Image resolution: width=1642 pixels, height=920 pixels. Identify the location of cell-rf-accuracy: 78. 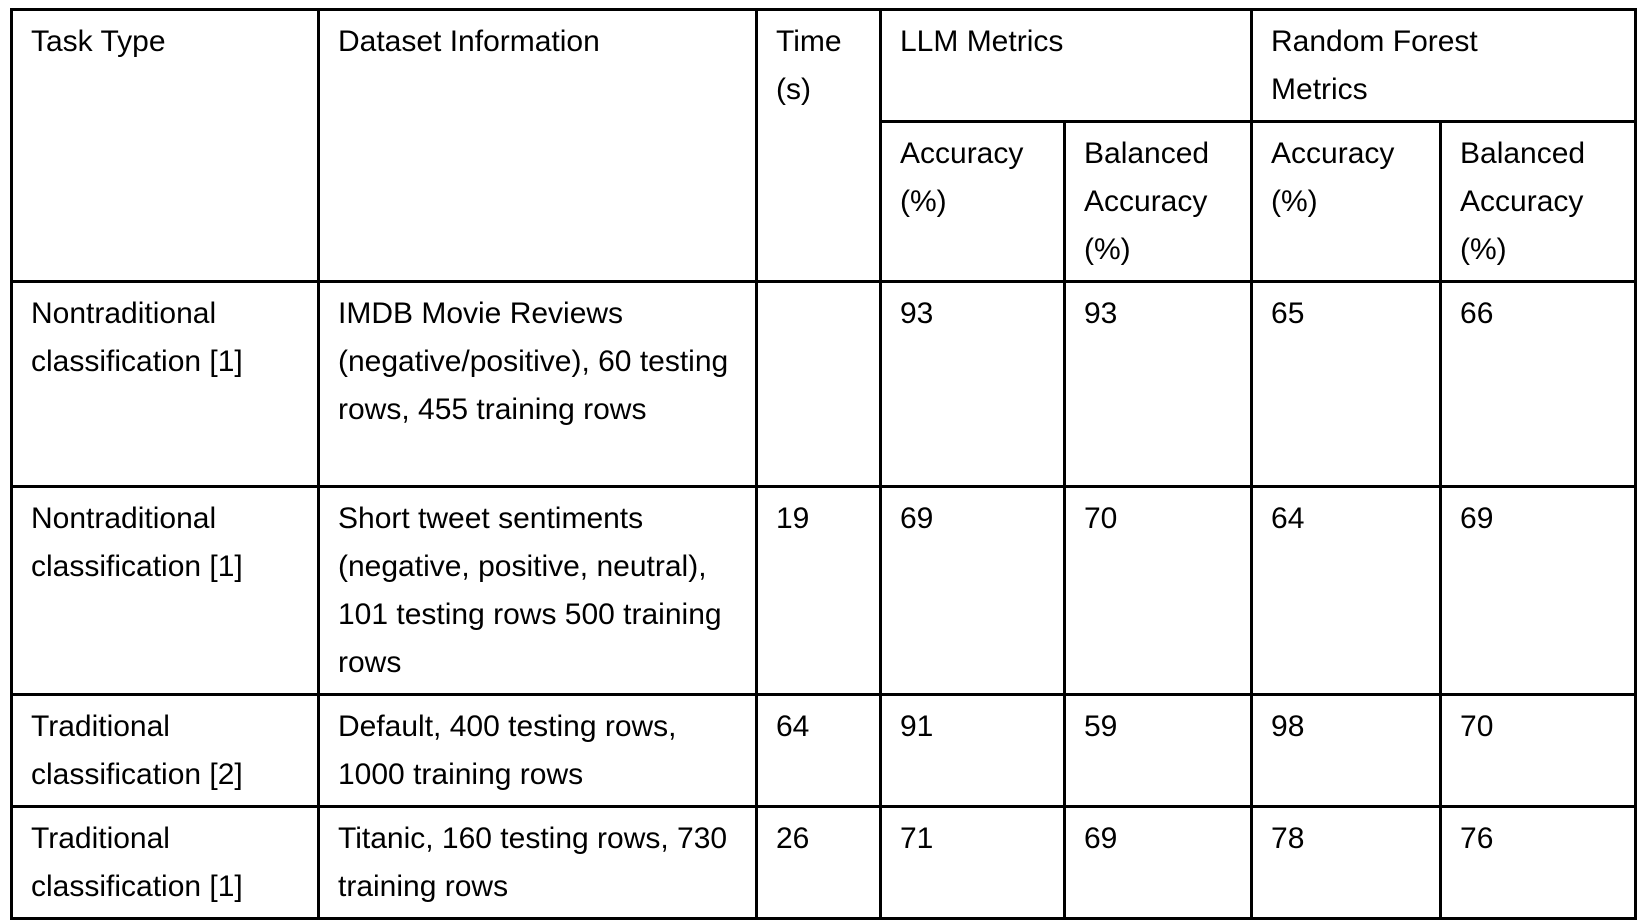
(1346, 862).